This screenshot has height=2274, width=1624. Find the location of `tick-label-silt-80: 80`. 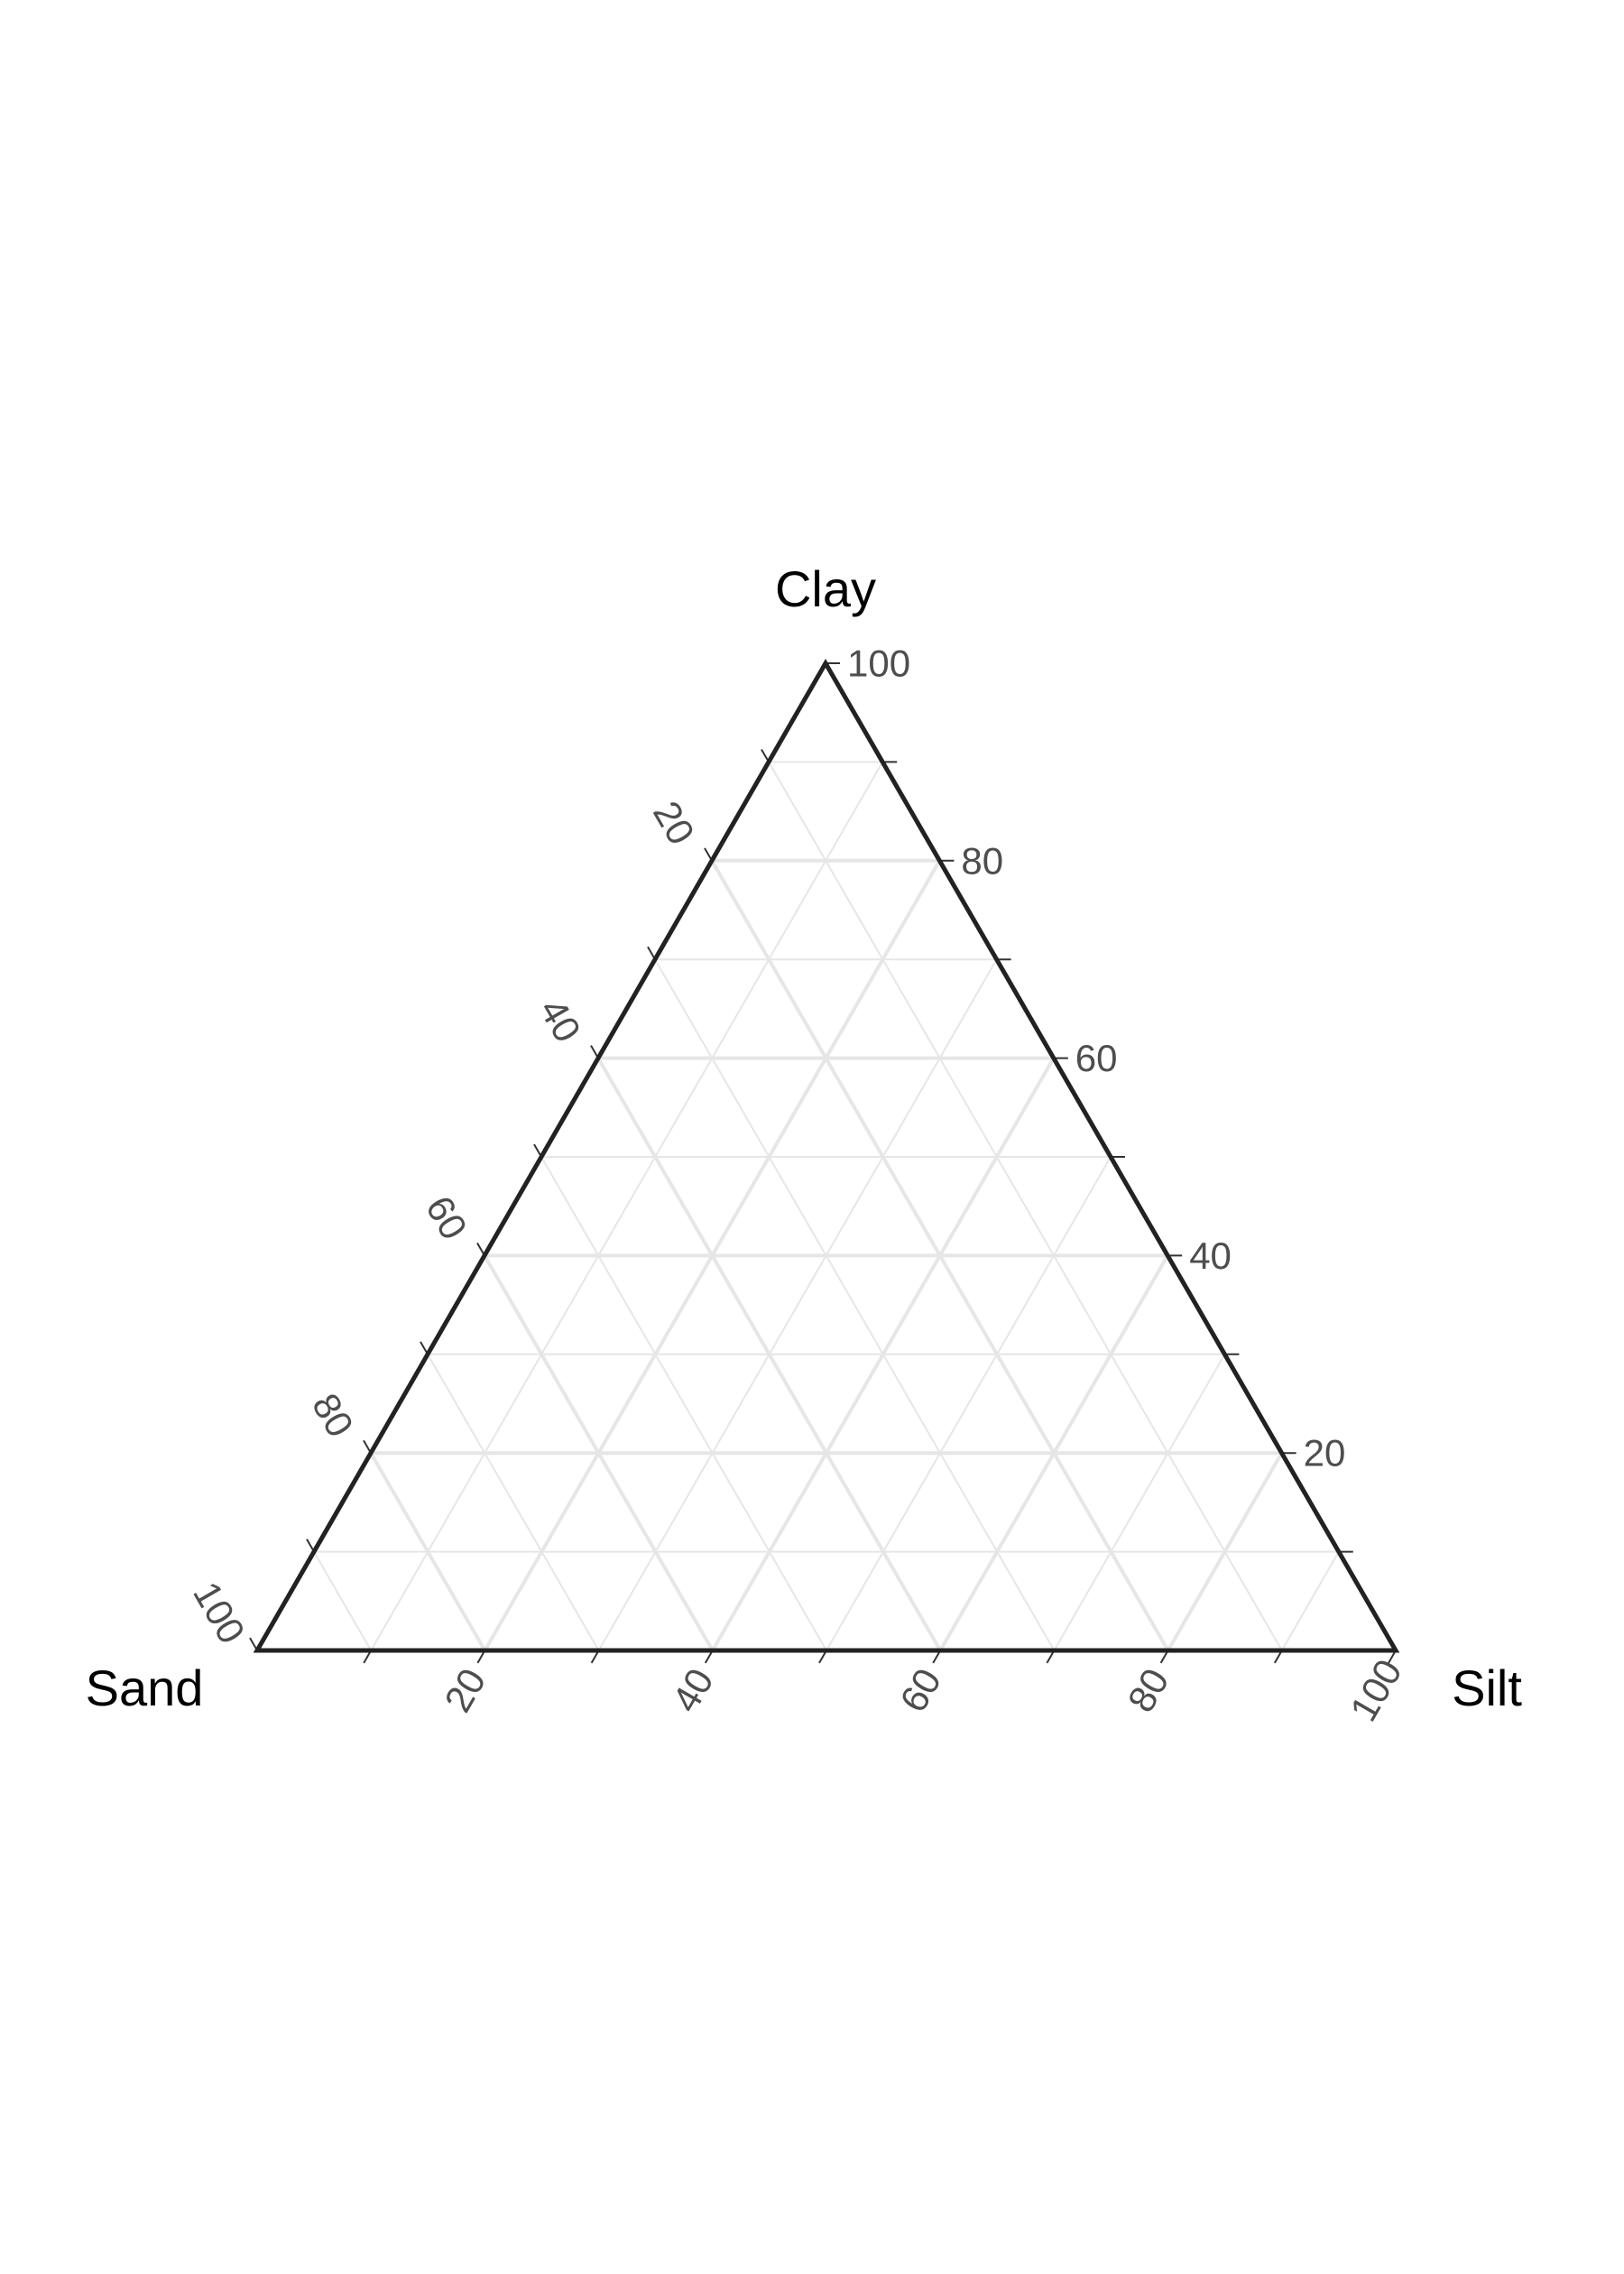

tick-label-silt-80: 80 is located at coordinates (1148, 1690).